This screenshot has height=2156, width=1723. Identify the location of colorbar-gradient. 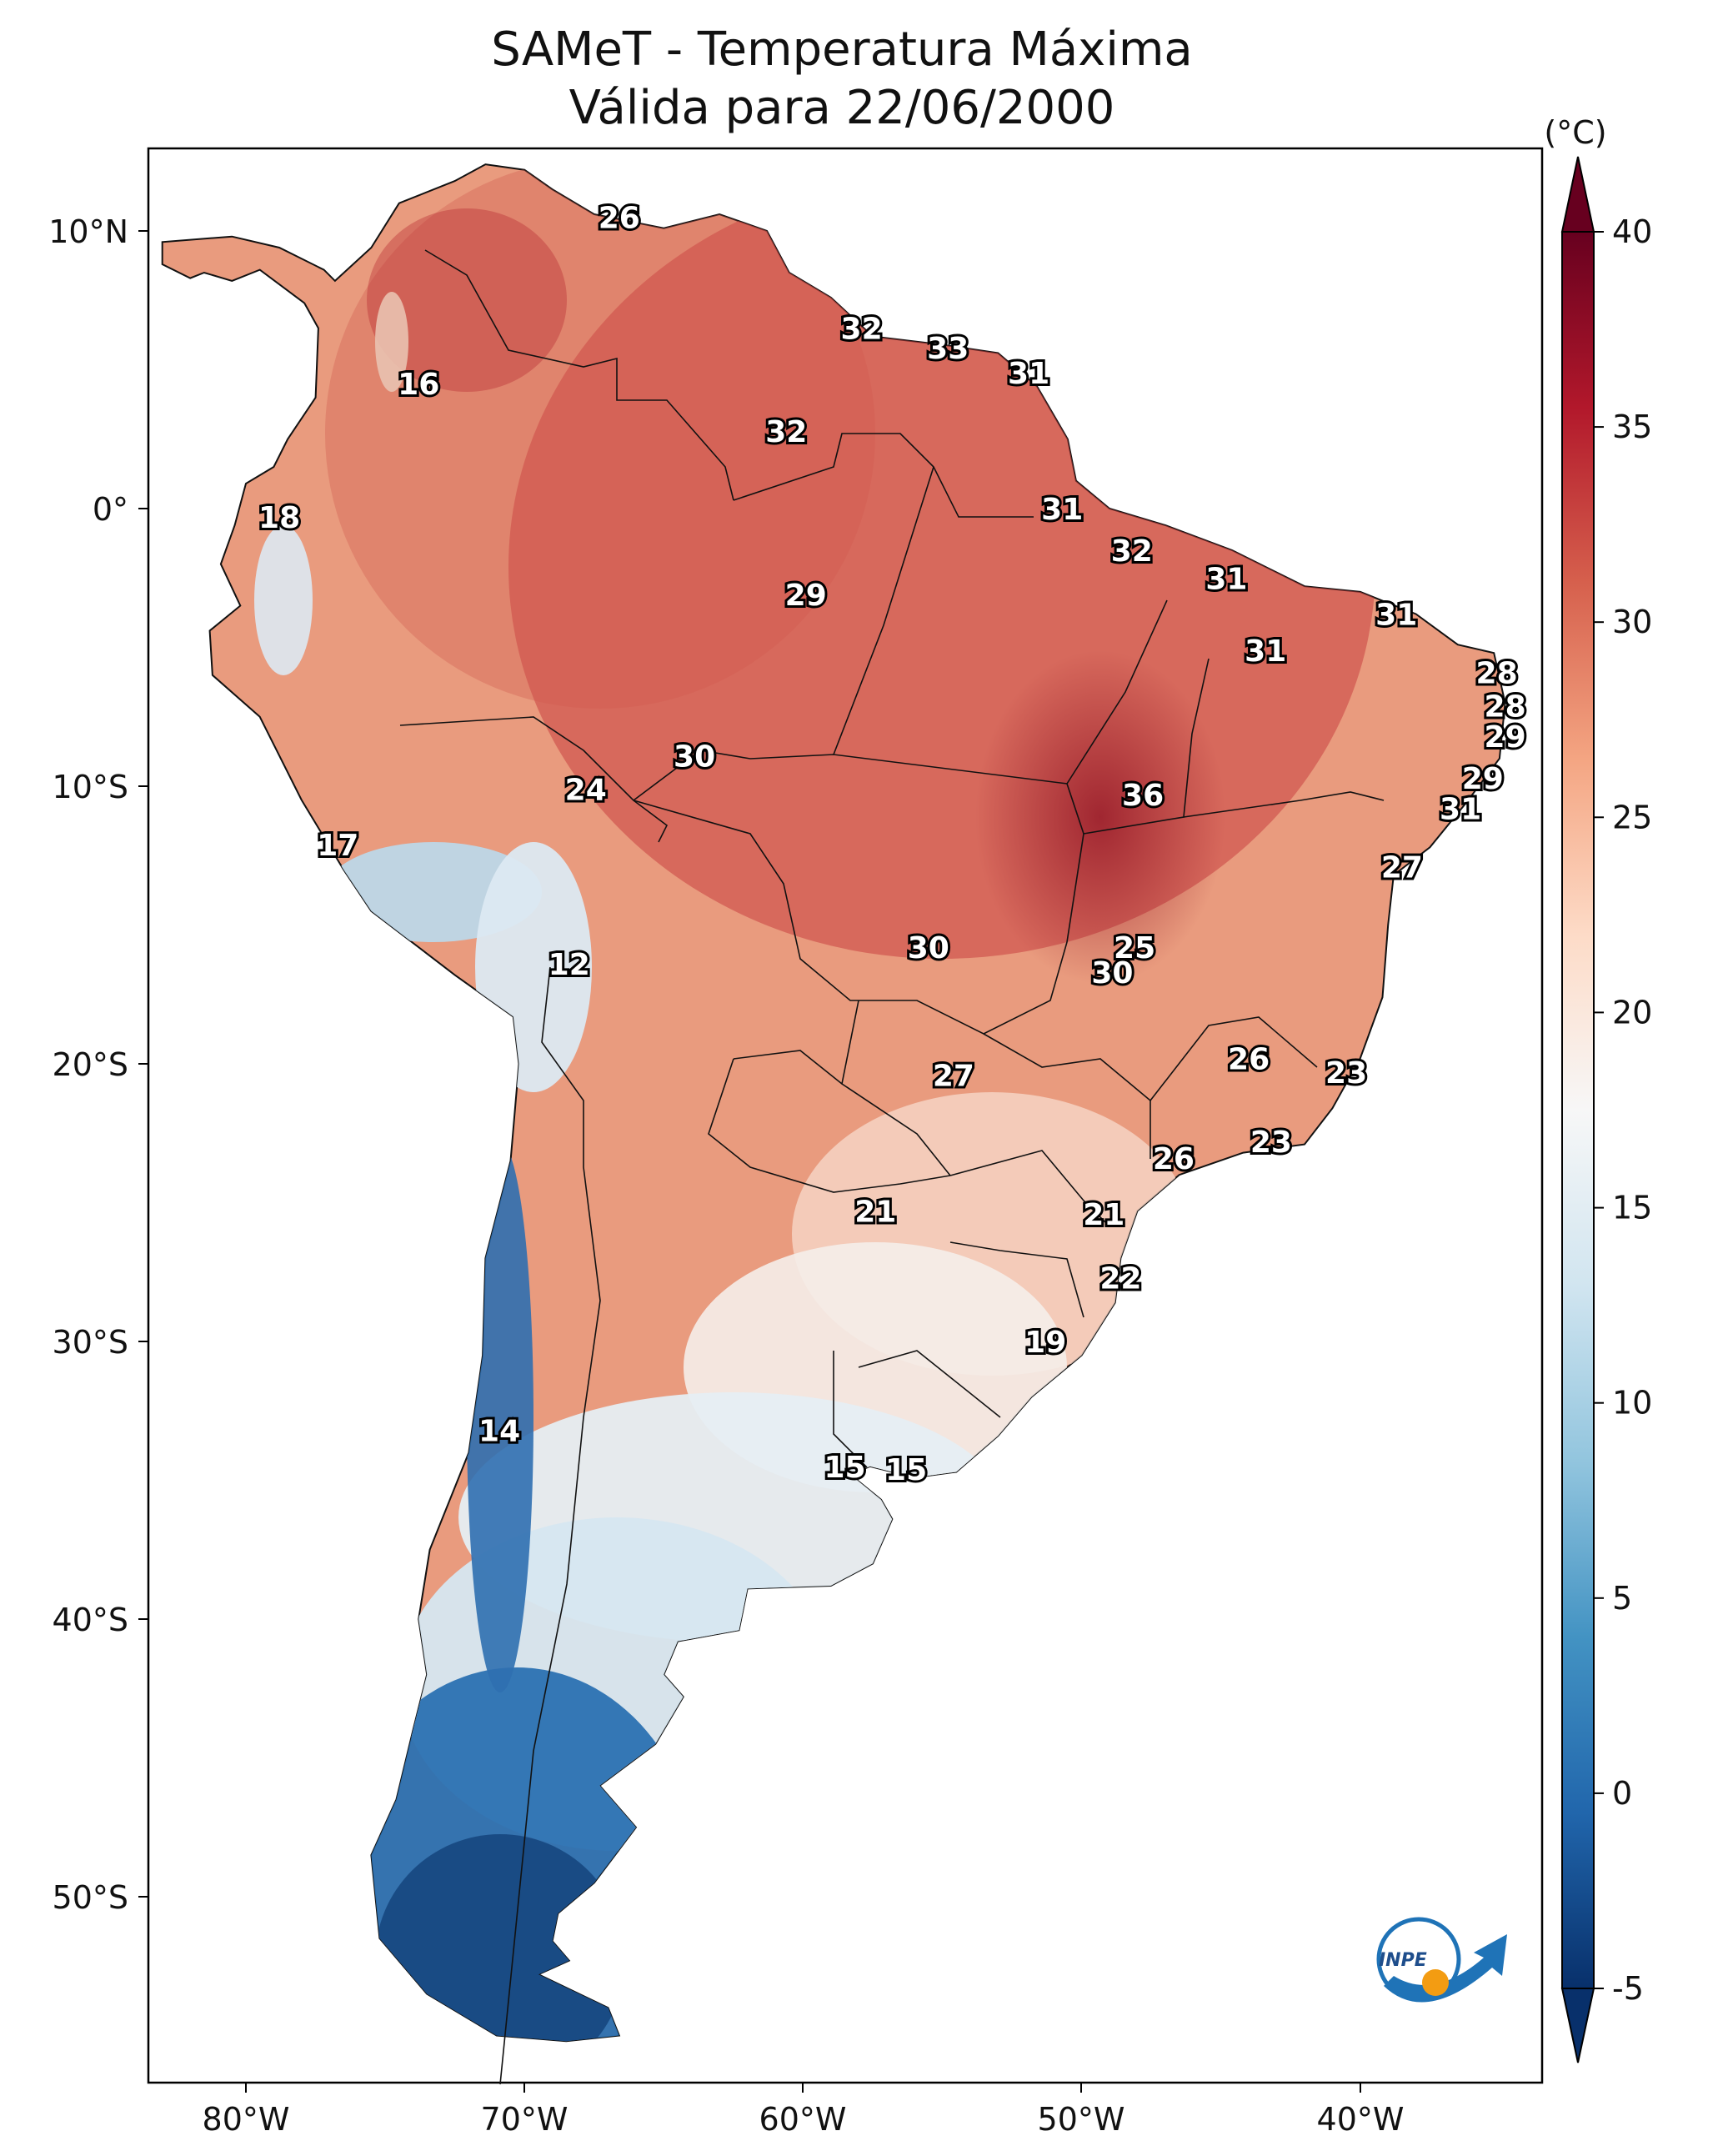
(1578, 1110).